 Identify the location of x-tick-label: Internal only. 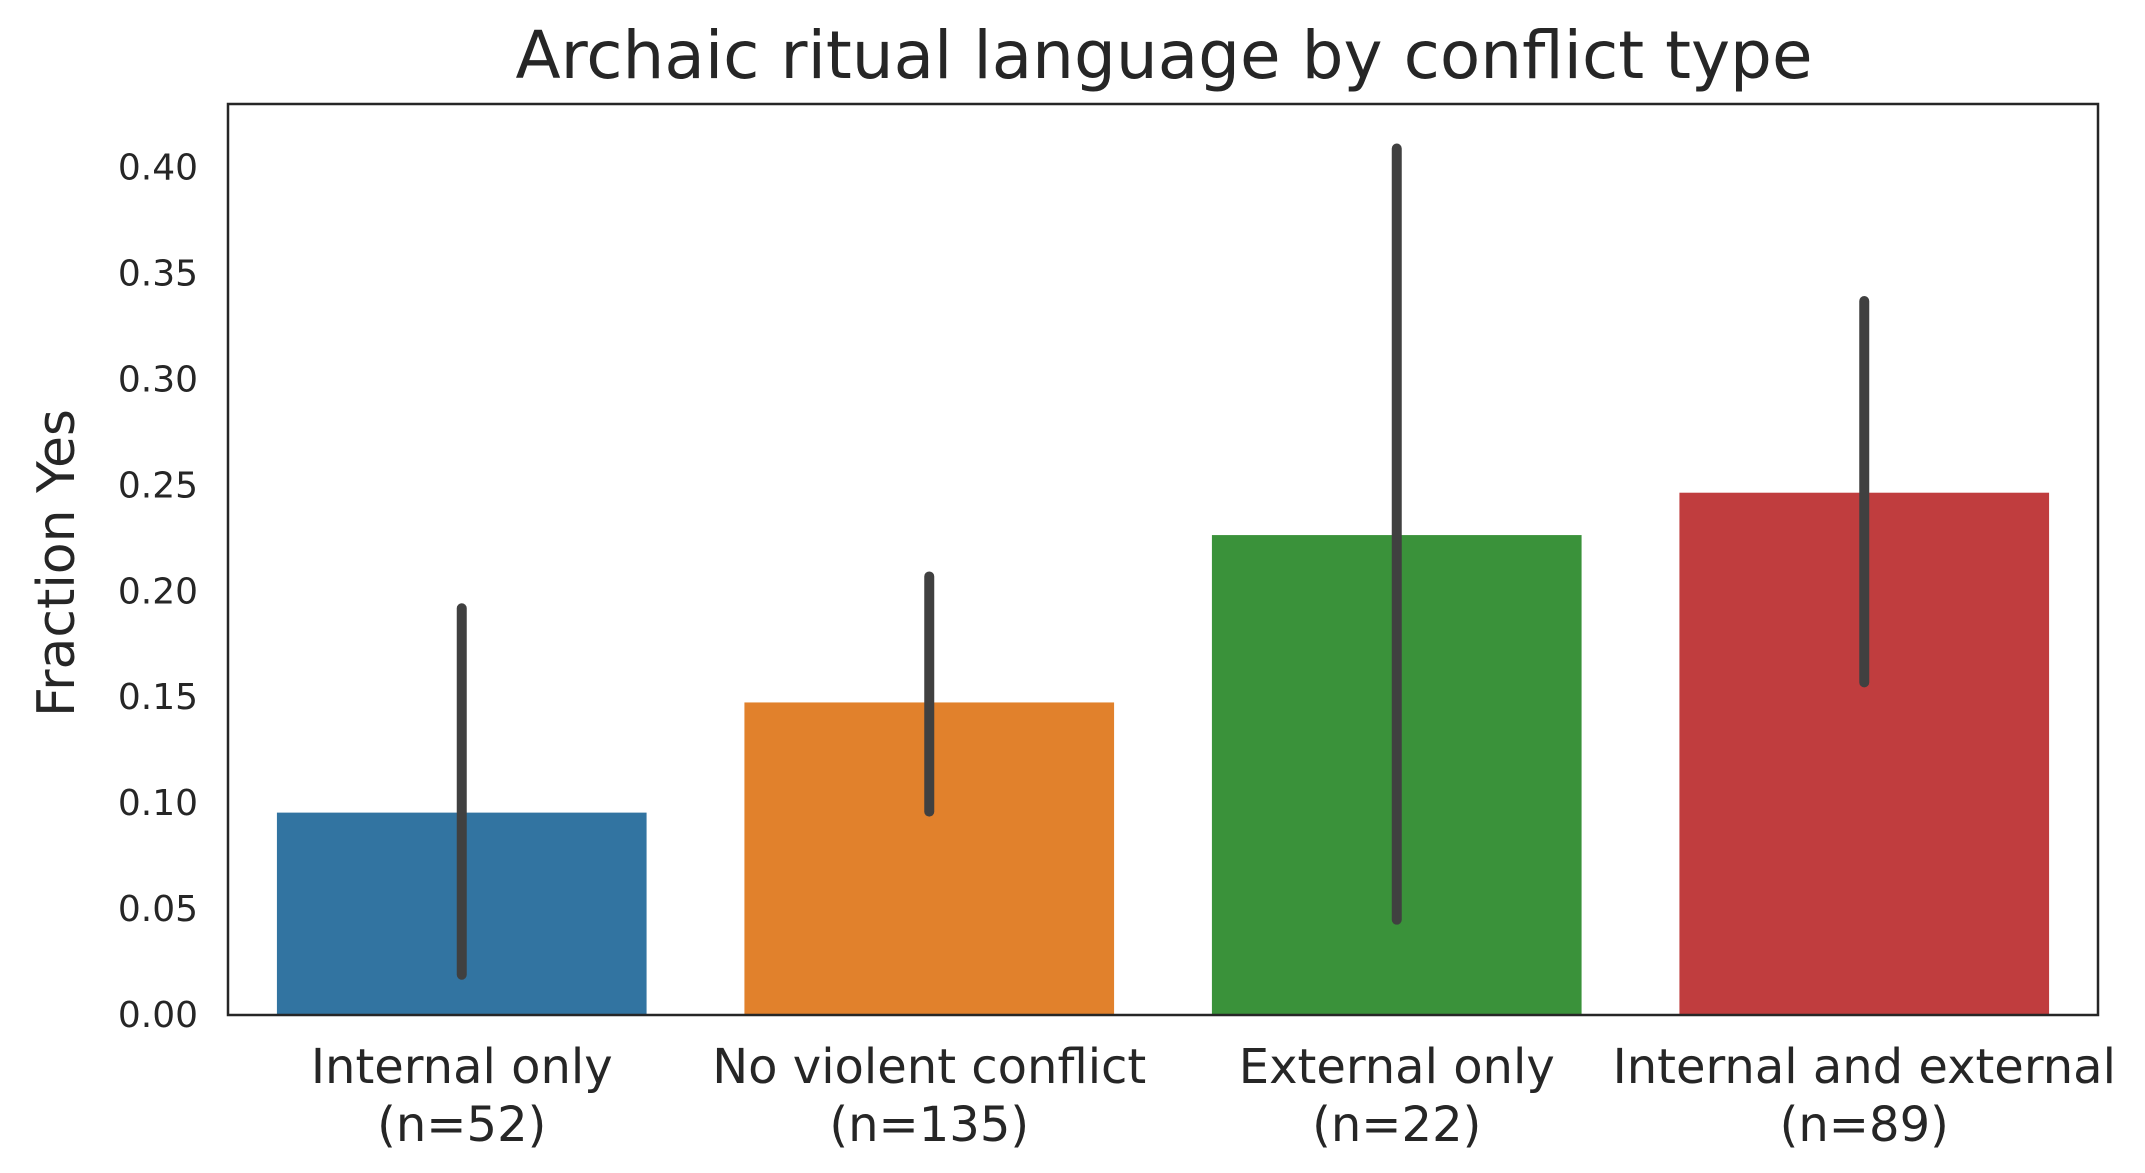
(462, 1067).